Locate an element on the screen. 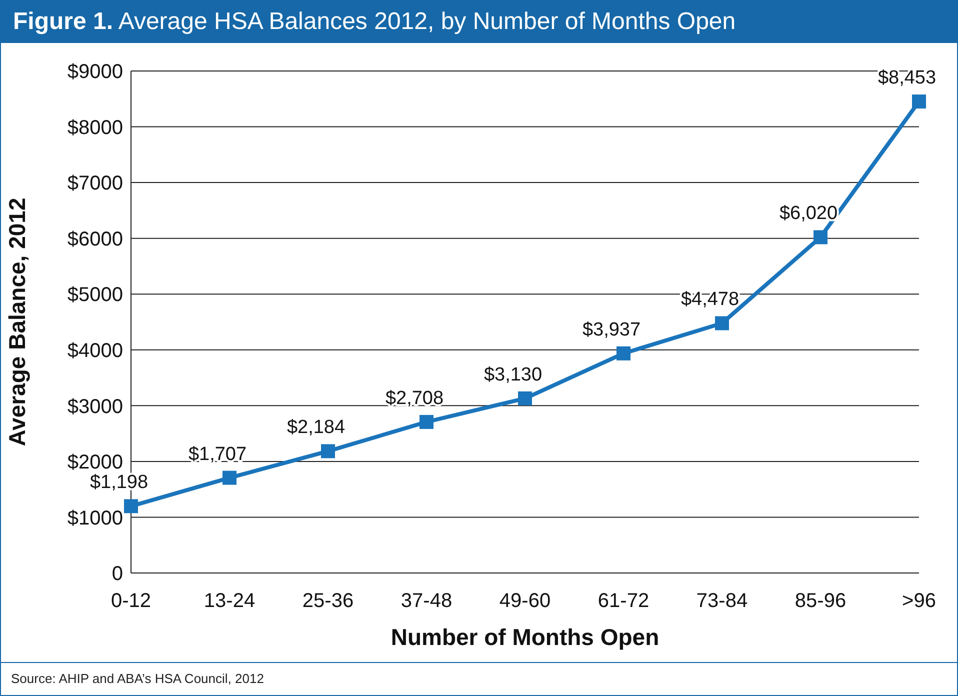  y-tick-label: $5000 is located at coordinates (95, 295).